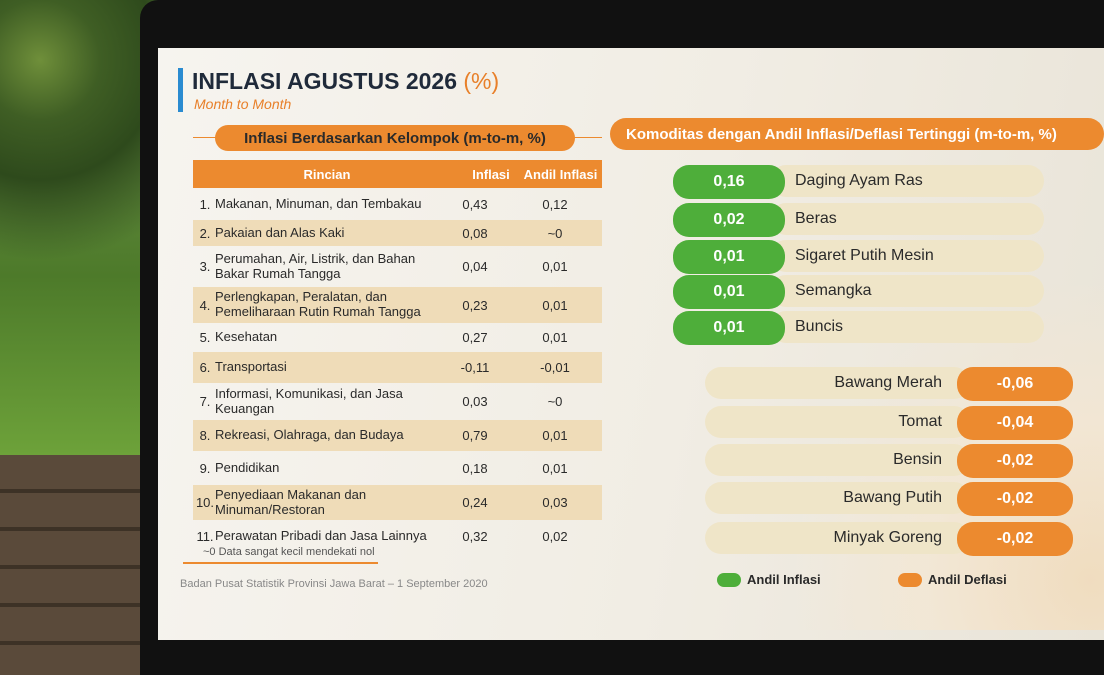 This screenshot has width=1104, height=675. I want to click on row-label: Pakaian dan Alas Kaki, so click(280, 232).